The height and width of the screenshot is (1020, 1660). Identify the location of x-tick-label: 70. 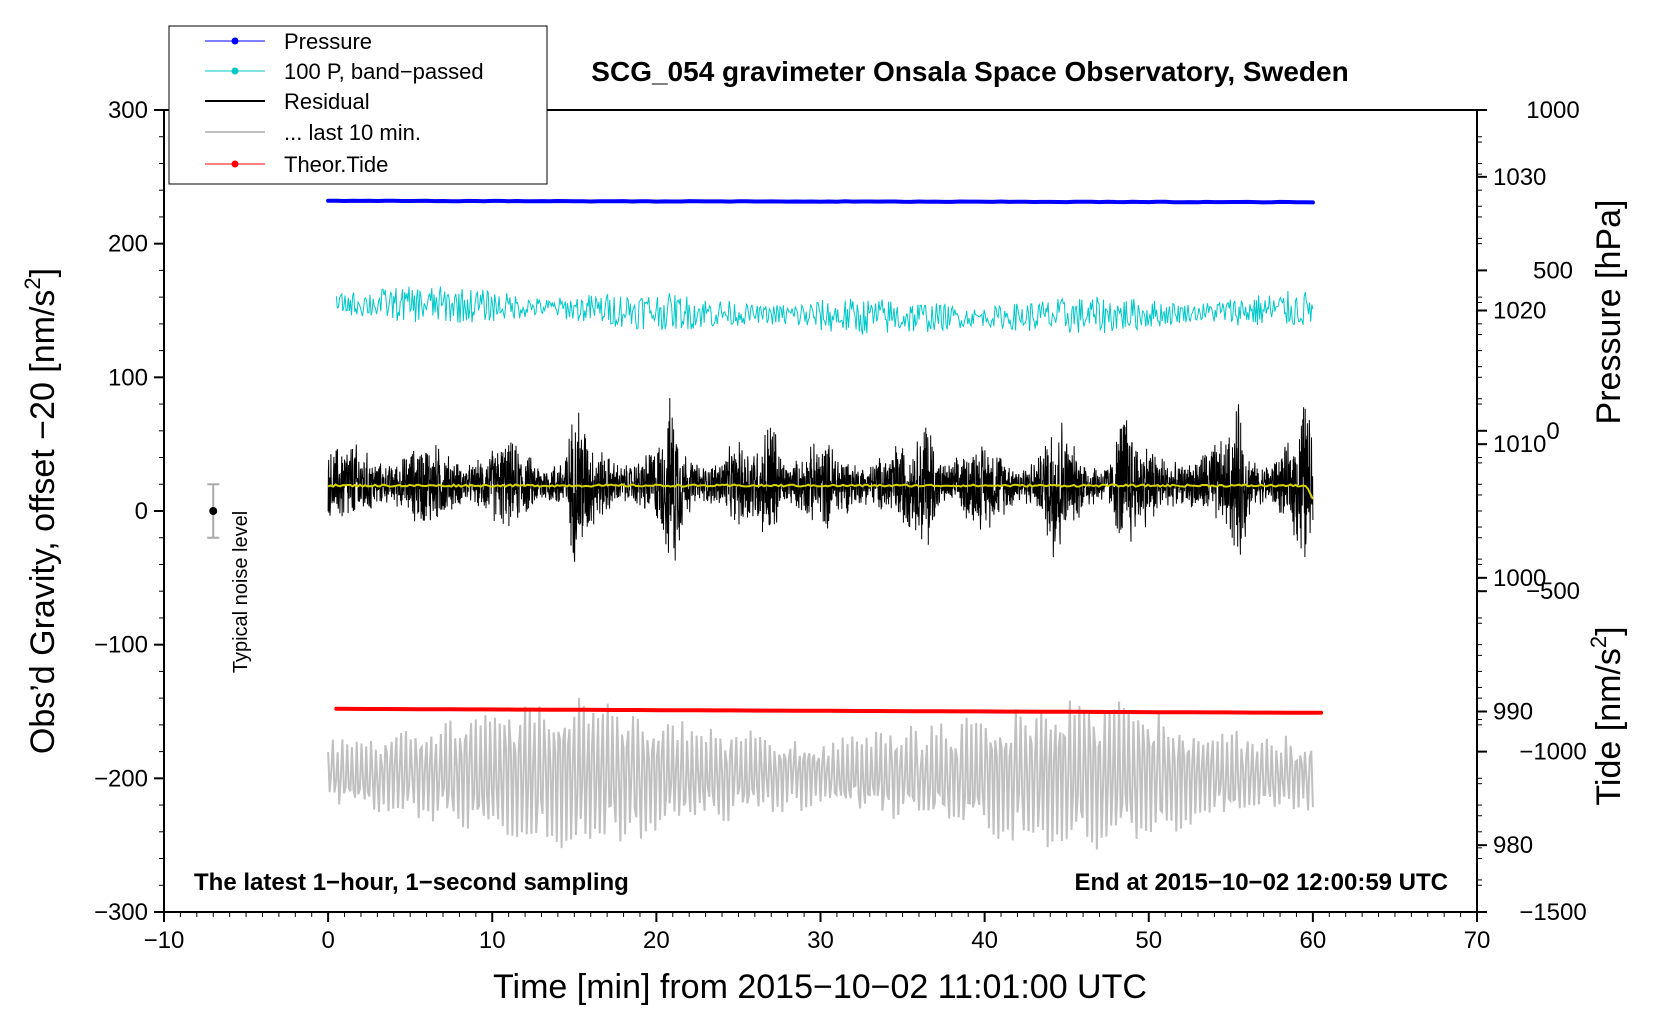
(1477, 940).